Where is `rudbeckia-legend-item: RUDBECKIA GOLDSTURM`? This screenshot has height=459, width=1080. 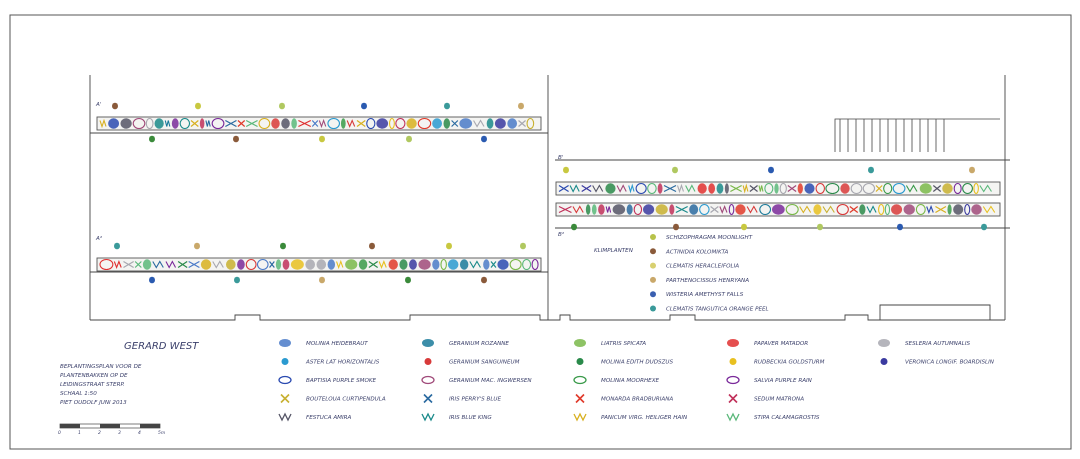 rudbeckia-legend-item: RUDBECKIA GOLDSTURM is located at coordinates (777, 362).